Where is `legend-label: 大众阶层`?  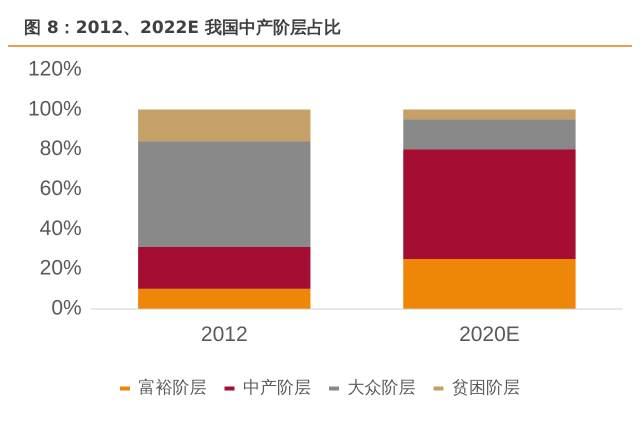
legend-label: 大众阶层 is located at coordinates (382, 388).